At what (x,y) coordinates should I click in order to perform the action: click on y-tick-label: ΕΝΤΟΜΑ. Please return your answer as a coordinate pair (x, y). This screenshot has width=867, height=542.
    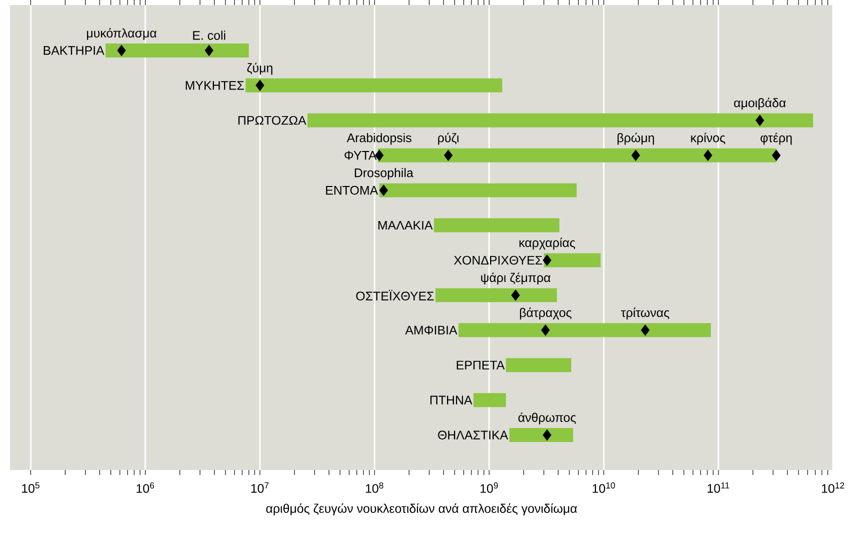
    Looking at the image, I should click on (352, 190).